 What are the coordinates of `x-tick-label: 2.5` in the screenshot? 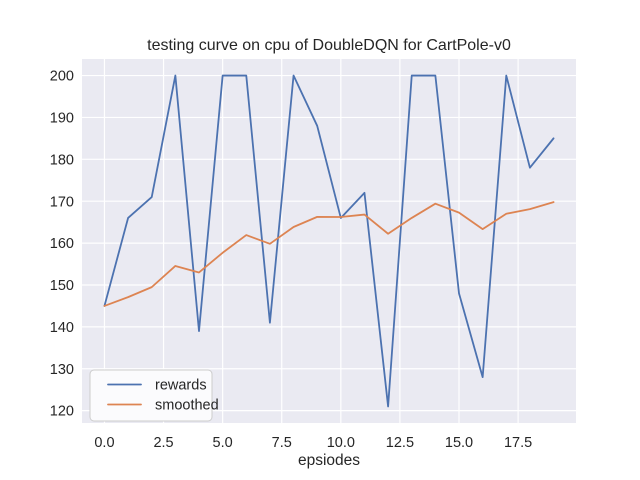 It's located at (163, 443).